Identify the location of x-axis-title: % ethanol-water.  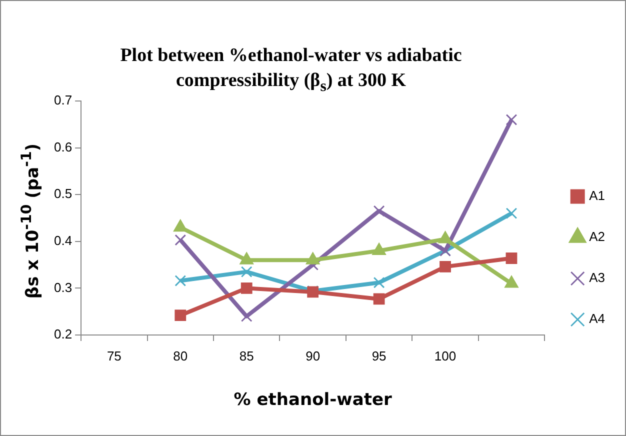
(313, 400).